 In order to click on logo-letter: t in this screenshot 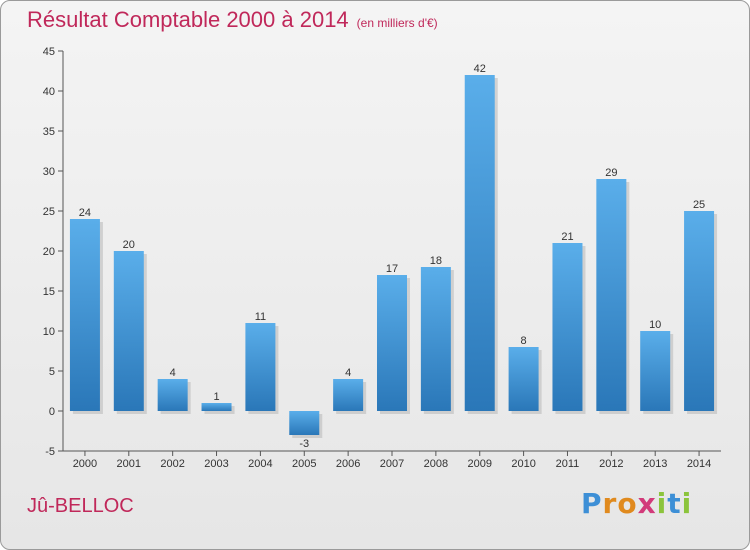, I will do `click(674, 503)`.